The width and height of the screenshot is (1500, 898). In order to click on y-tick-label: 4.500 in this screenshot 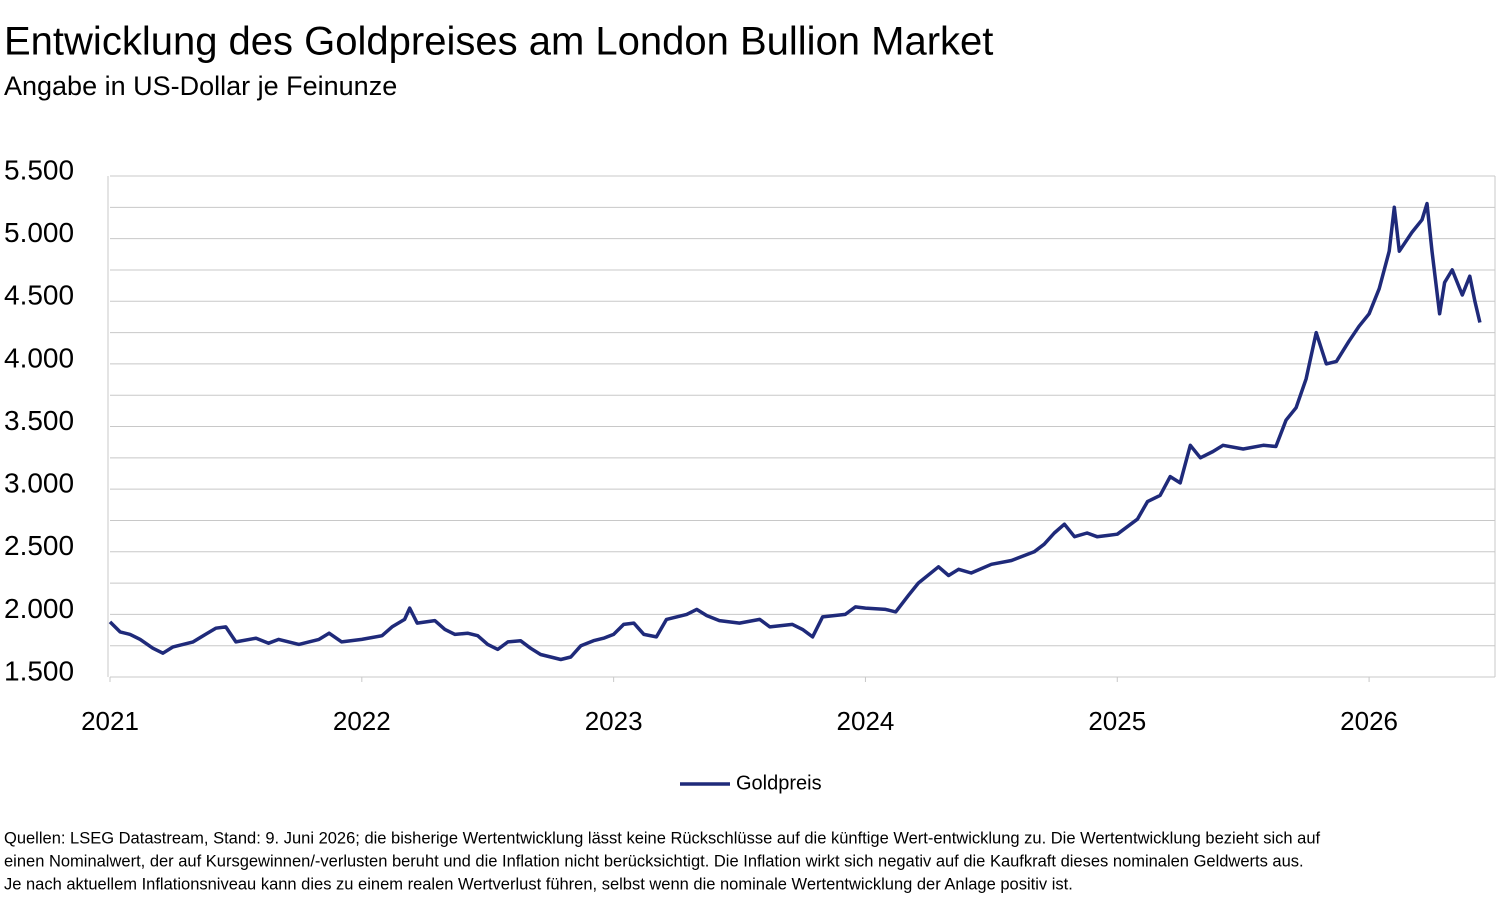, I will do `click(39, 295)`.